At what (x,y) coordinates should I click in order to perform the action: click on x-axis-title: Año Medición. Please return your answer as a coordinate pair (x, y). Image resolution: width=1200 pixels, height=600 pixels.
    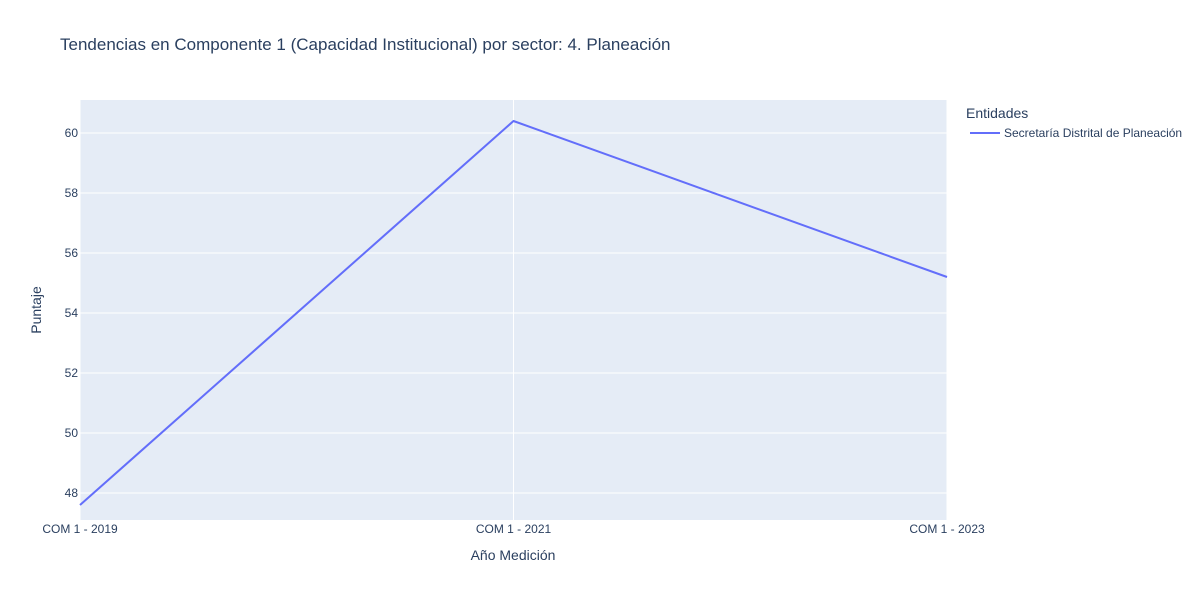
    Looking at the image, I should click on (513, 555).